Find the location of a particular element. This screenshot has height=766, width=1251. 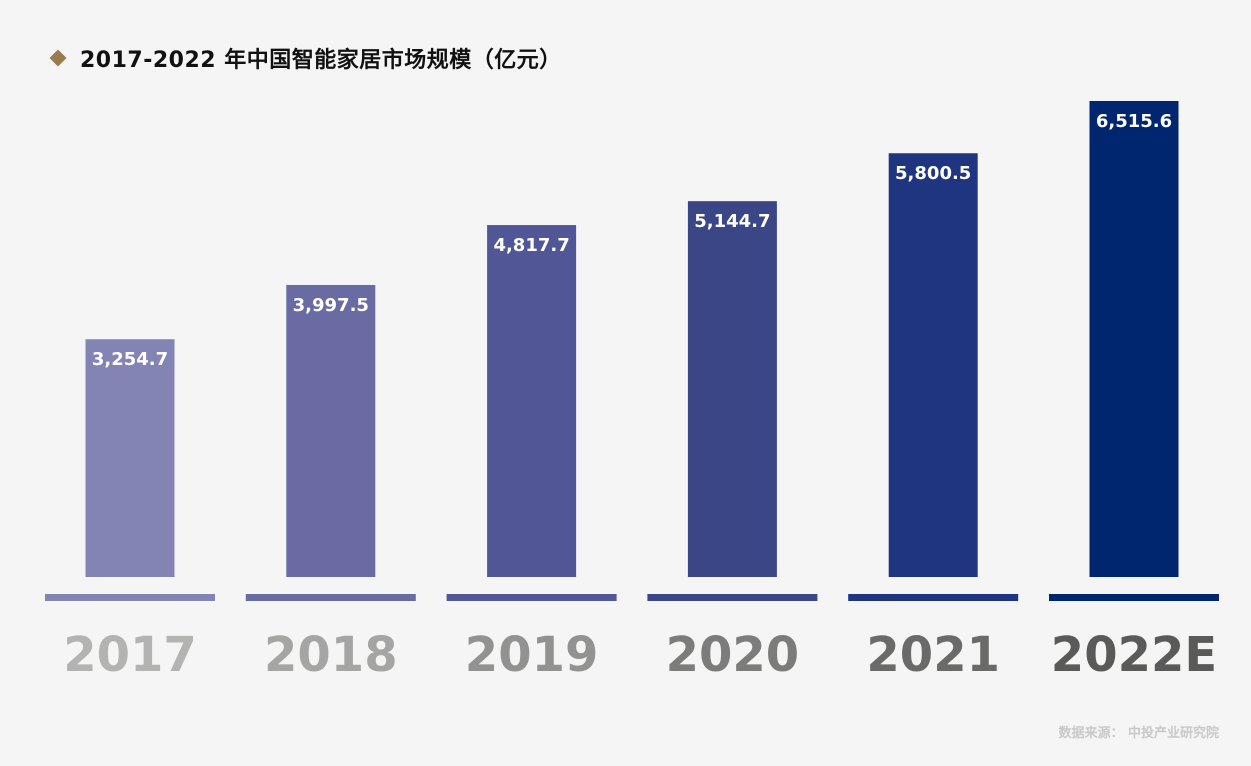

data-source-note: 数据来源： 中投产业研究院 is located at coordinates (1138, 733).